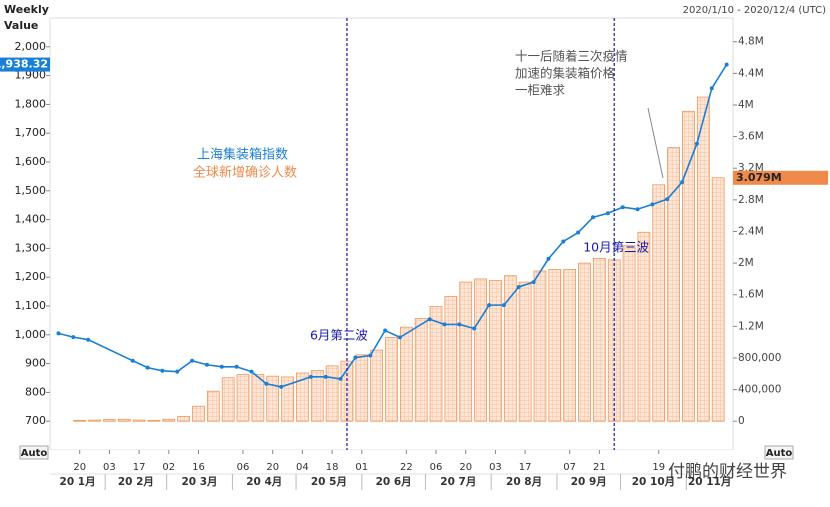  What do you see at coordinates (658, 467) in the screenshot?
I see `x-tick-label: 19` at bounding box center [658, 467].